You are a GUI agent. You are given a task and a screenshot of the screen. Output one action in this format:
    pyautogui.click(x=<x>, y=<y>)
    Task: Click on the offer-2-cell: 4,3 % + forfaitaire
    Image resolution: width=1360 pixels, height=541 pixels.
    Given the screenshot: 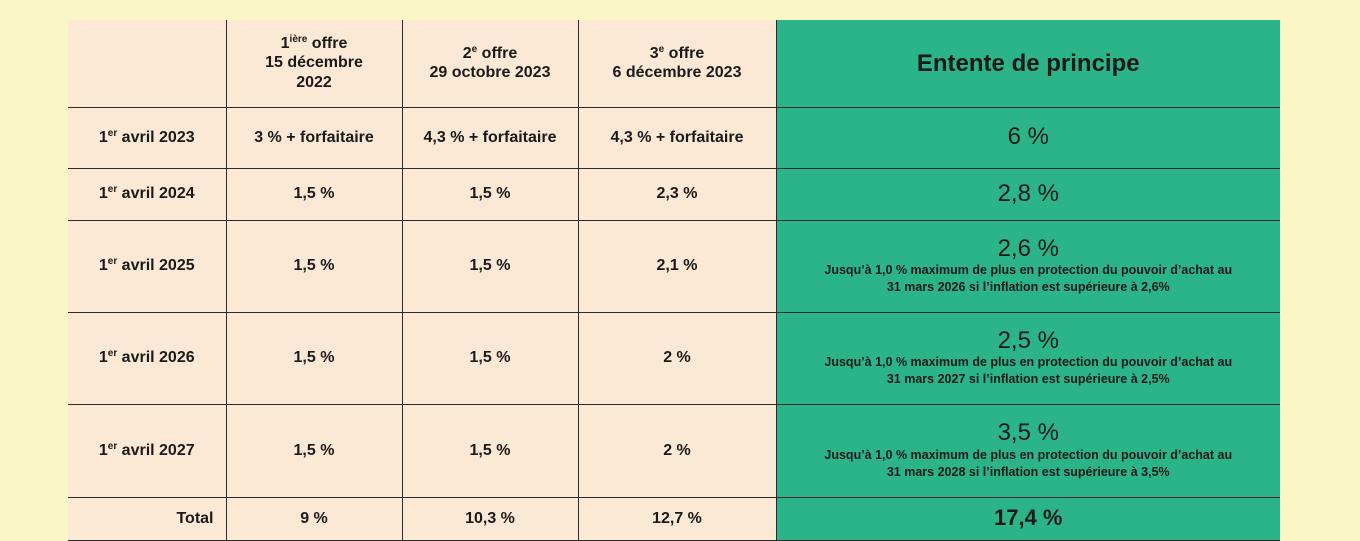 What is the action you would take?
    pyautogui.click(x=490, y=137)
    